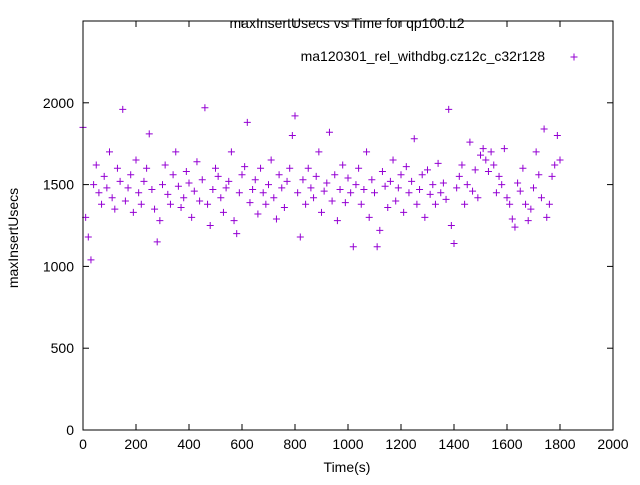 The image size is (640, 485). I want to click on x-tick-label: 400, so click(189, 444).